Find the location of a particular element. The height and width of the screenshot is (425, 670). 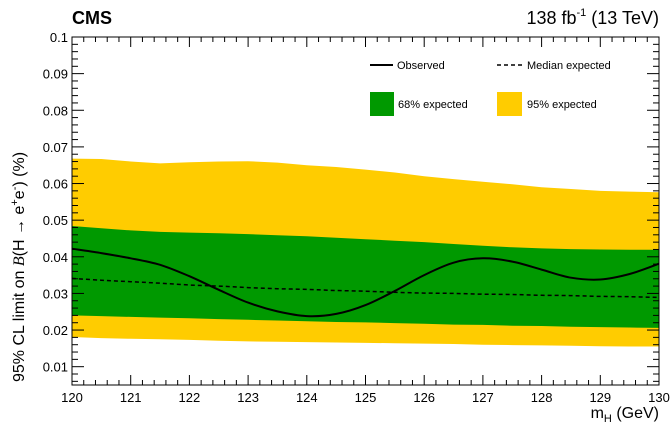

legend-observed-label: Observed is located at coordinates (421, 66).